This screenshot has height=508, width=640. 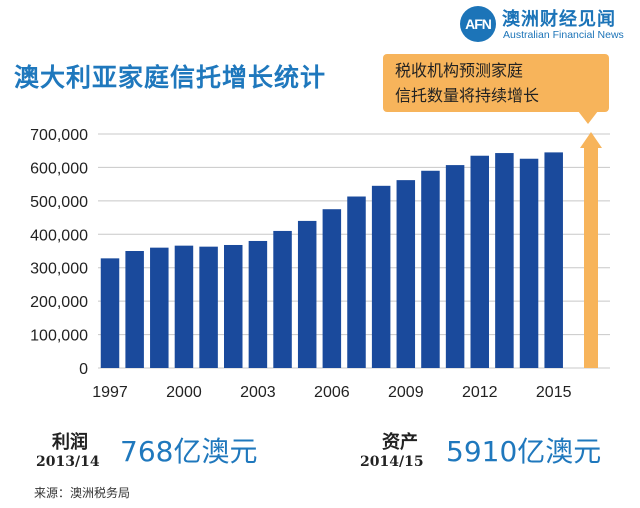 I want to click on y-tick-label: 300,000, so click(x=59, y=269).